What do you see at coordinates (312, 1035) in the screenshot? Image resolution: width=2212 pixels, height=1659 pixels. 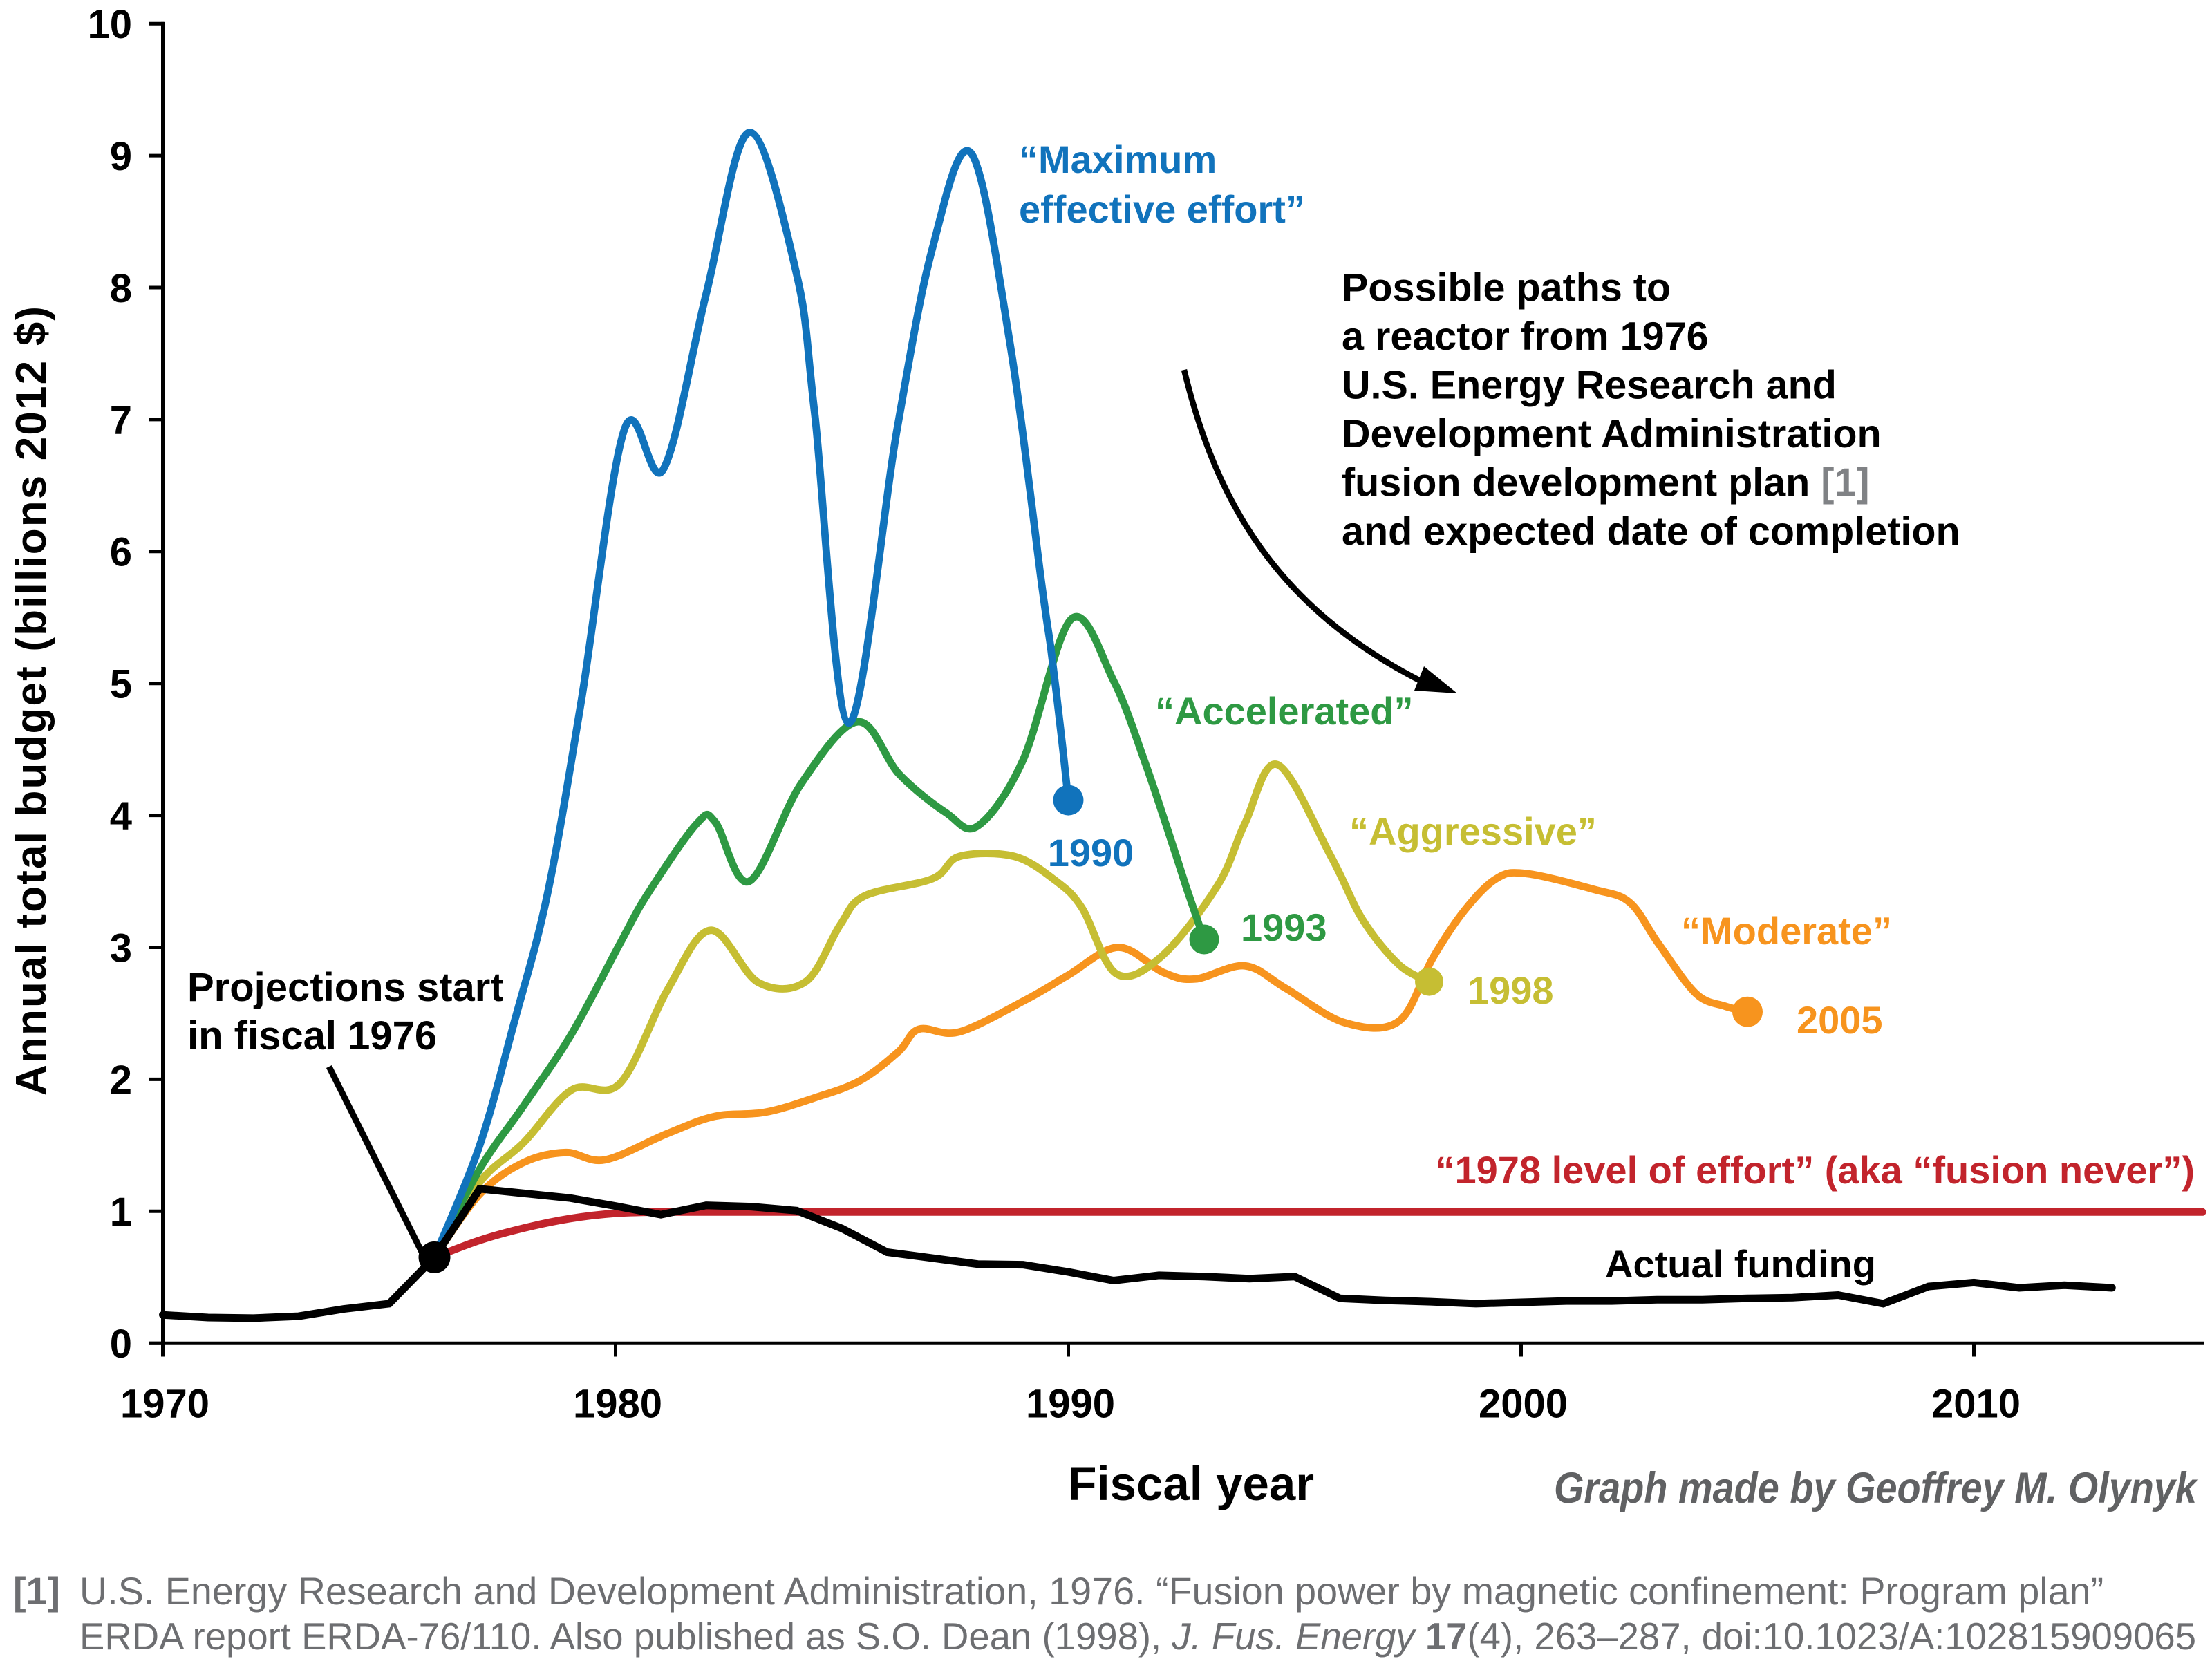 I see `svg-text: in fiscal 1976` at bounding box center [312, 1035].